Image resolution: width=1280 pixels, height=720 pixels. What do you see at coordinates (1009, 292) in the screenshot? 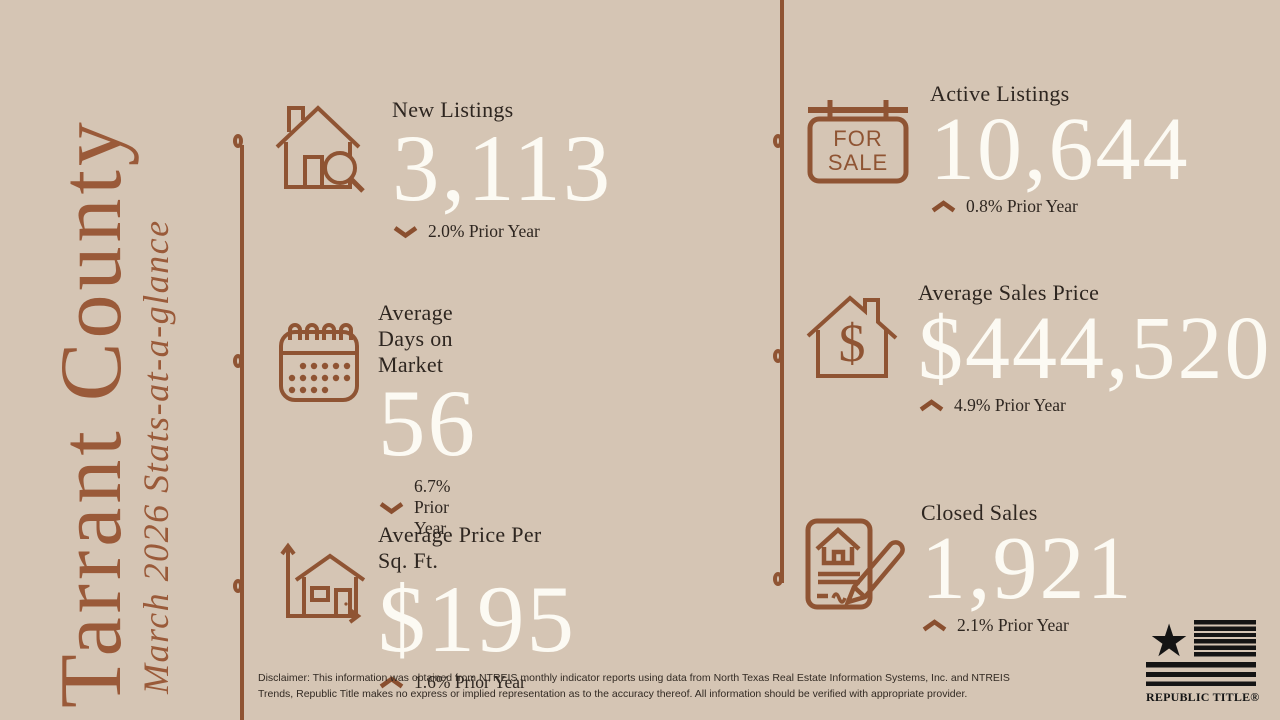
I see `stat-label: Average Sales Price` at bounding box center [1009, 292].